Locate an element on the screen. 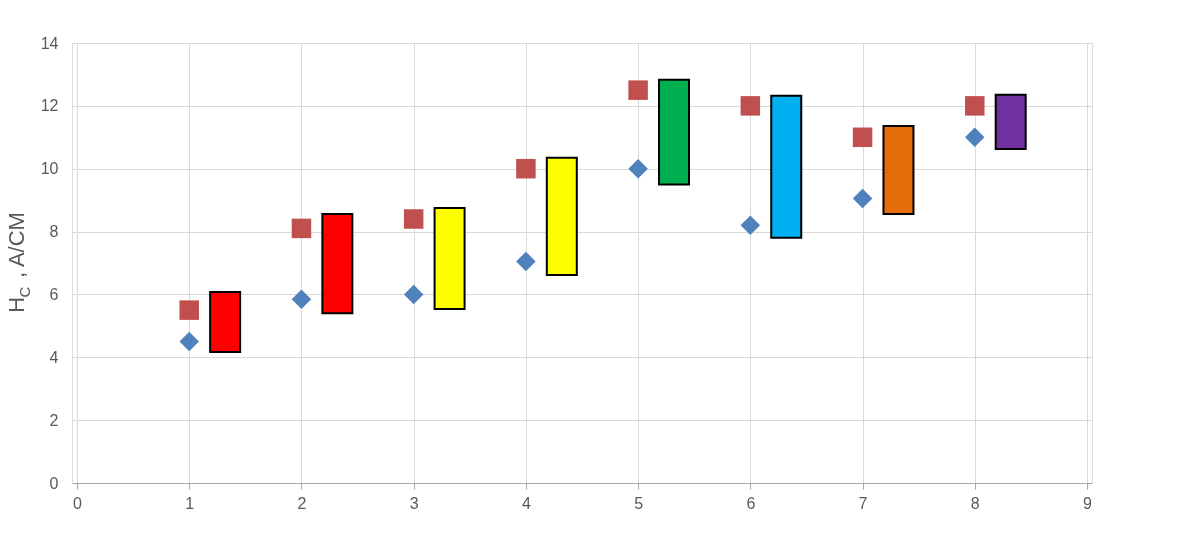 This screenshot has width=1197, height=545. x-tick-label: 7 is located at coordinates (863, 503).